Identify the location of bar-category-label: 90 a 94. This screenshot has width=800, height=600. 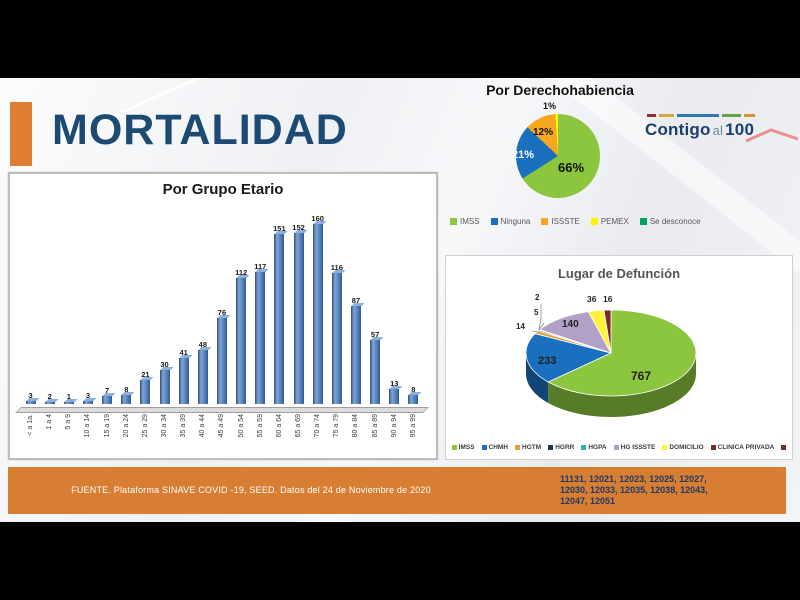
(394, 426).